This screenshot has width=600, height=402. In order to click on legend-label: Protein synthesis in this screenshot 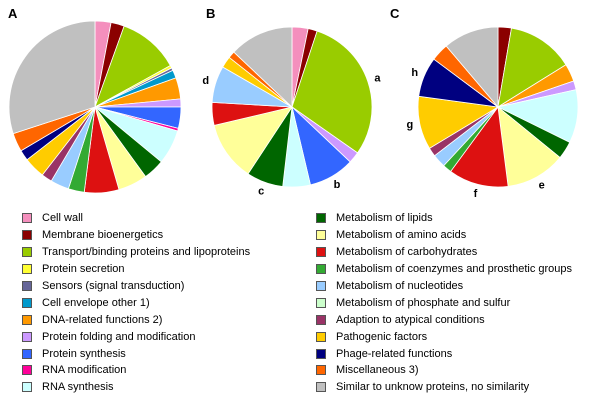, I will do `click(84, 353)`.